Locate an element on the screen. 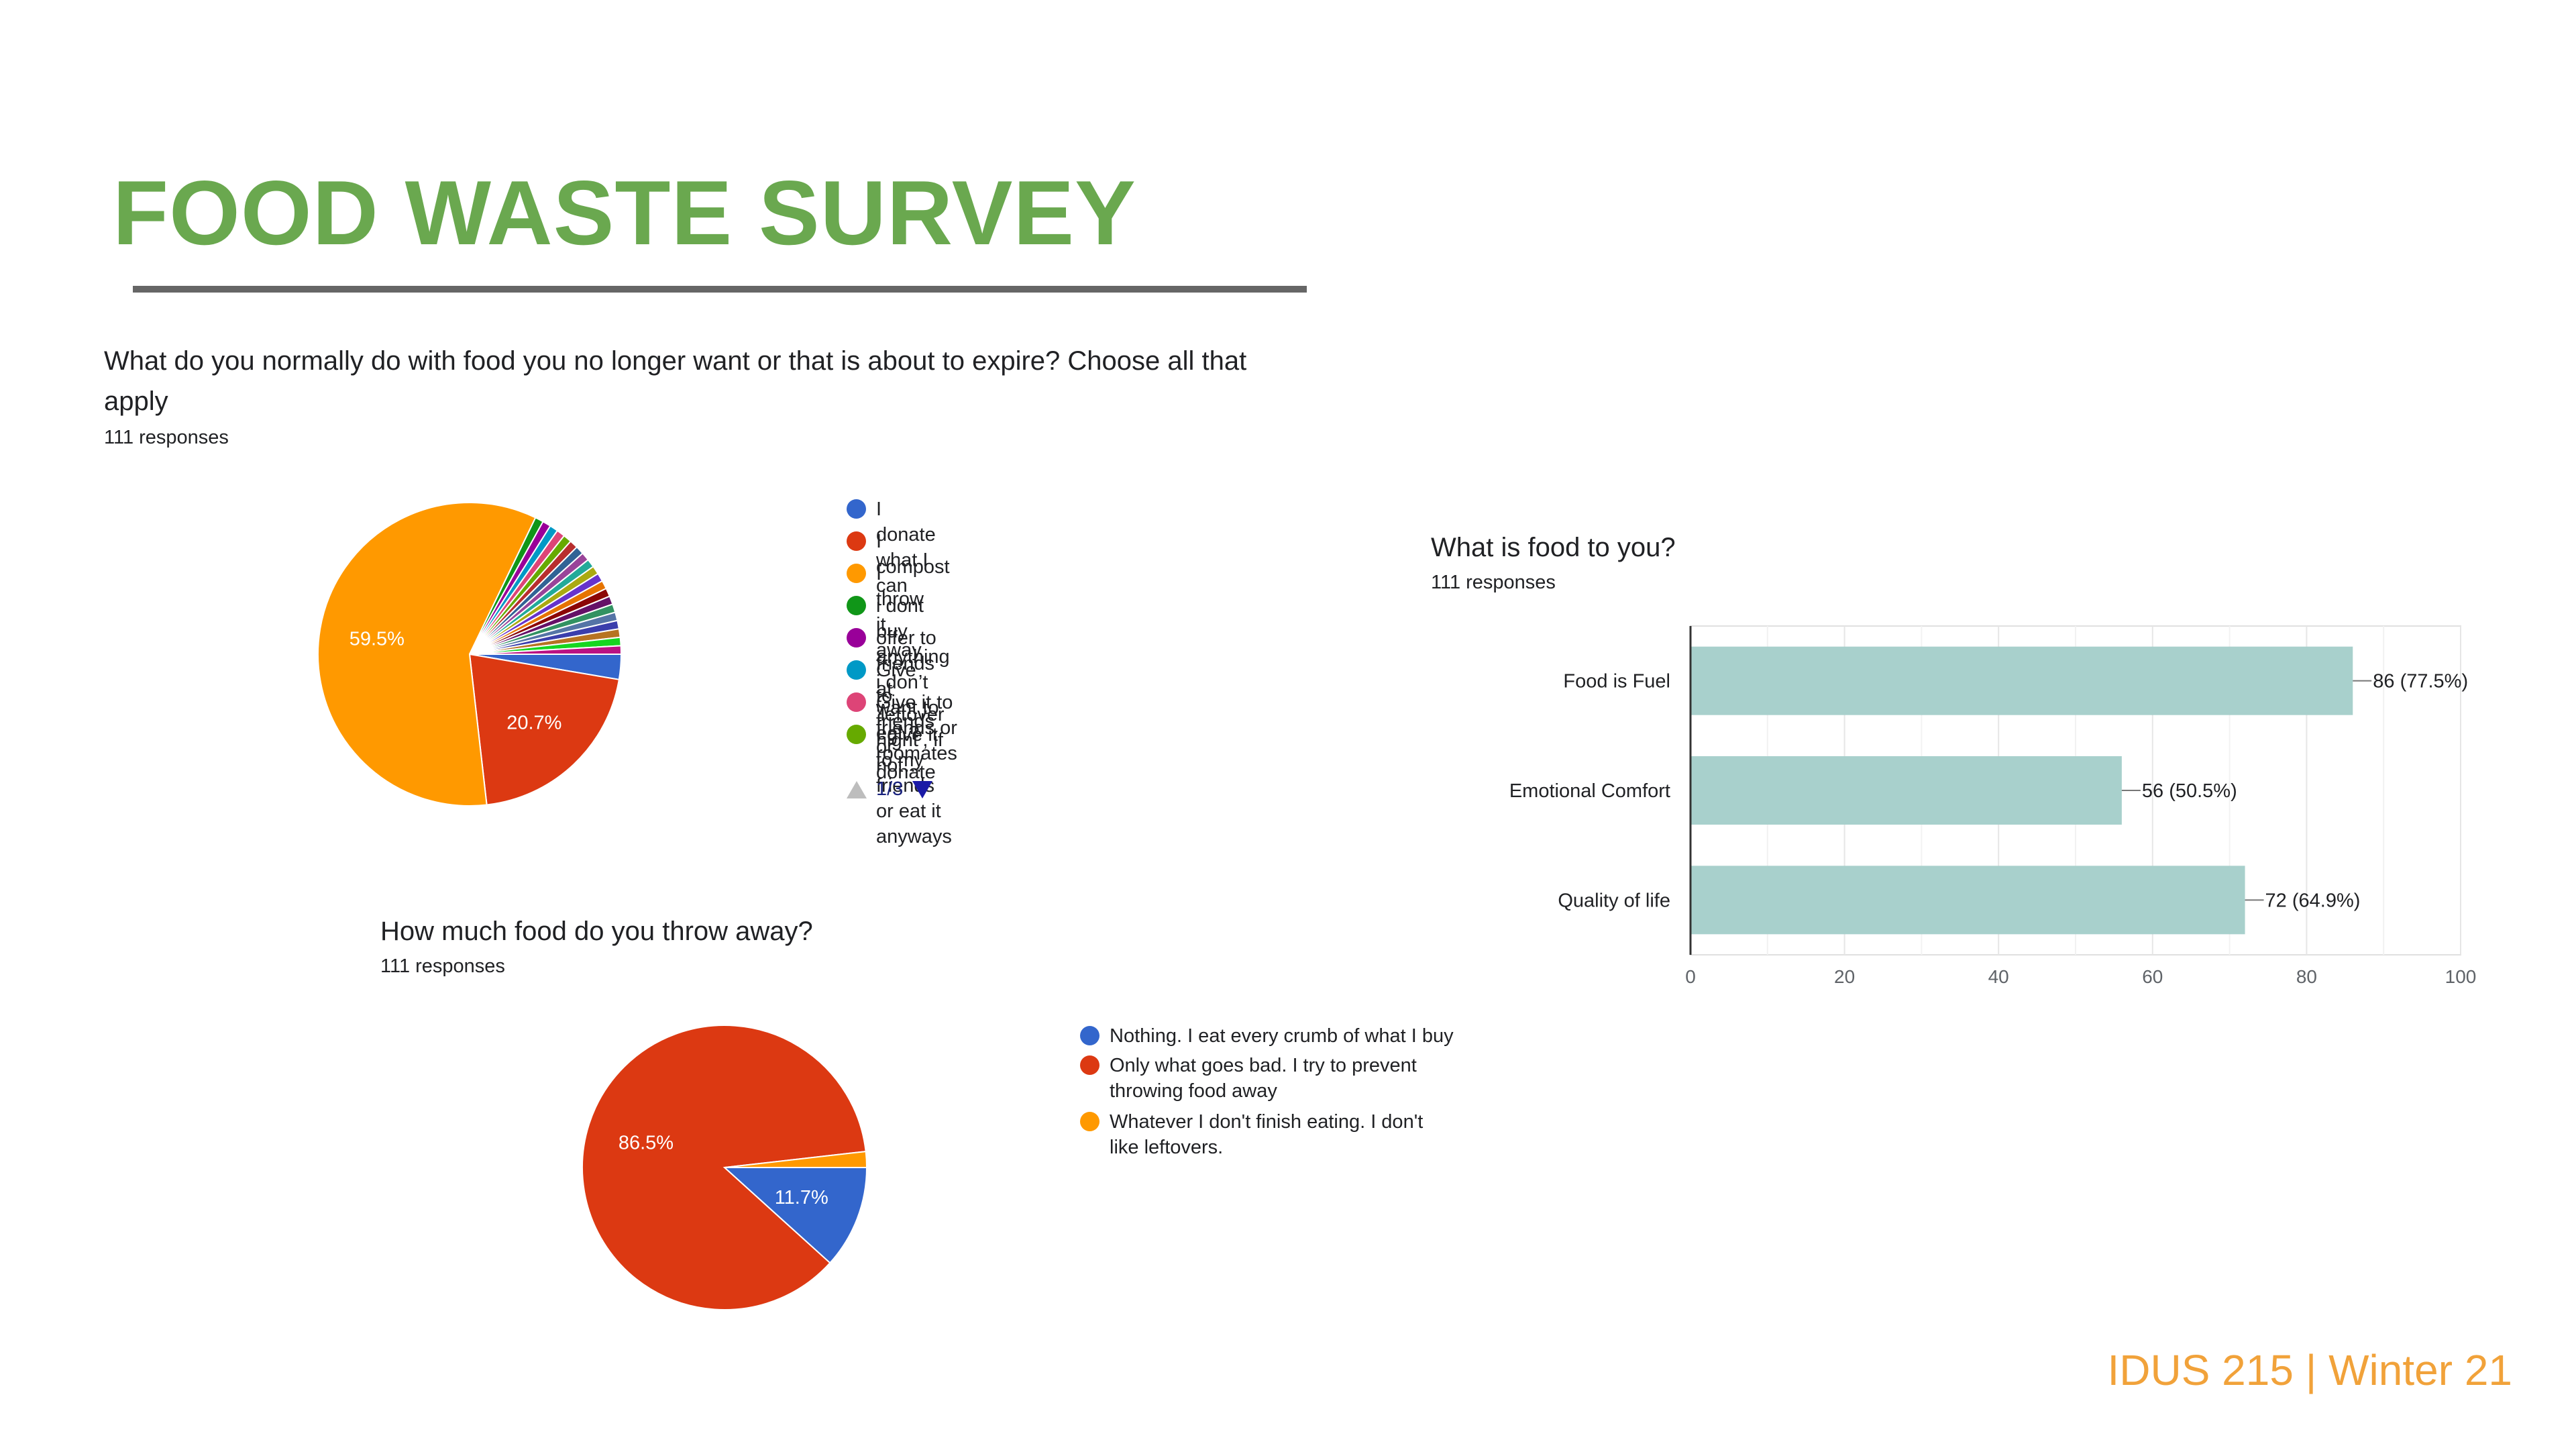 Image resolution: width=2576 pixels, height=1450 pixels. chart3-tick-label: 20 is located at coordinates (1844, 976).